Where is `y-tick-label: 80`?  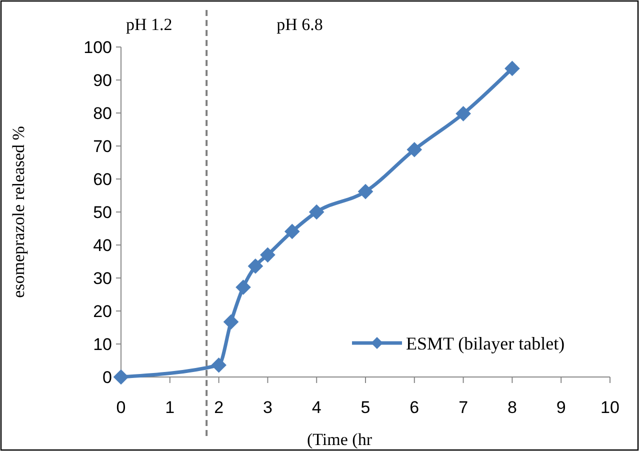
y-tick-label: 80 is located at coordinates (102, 113).